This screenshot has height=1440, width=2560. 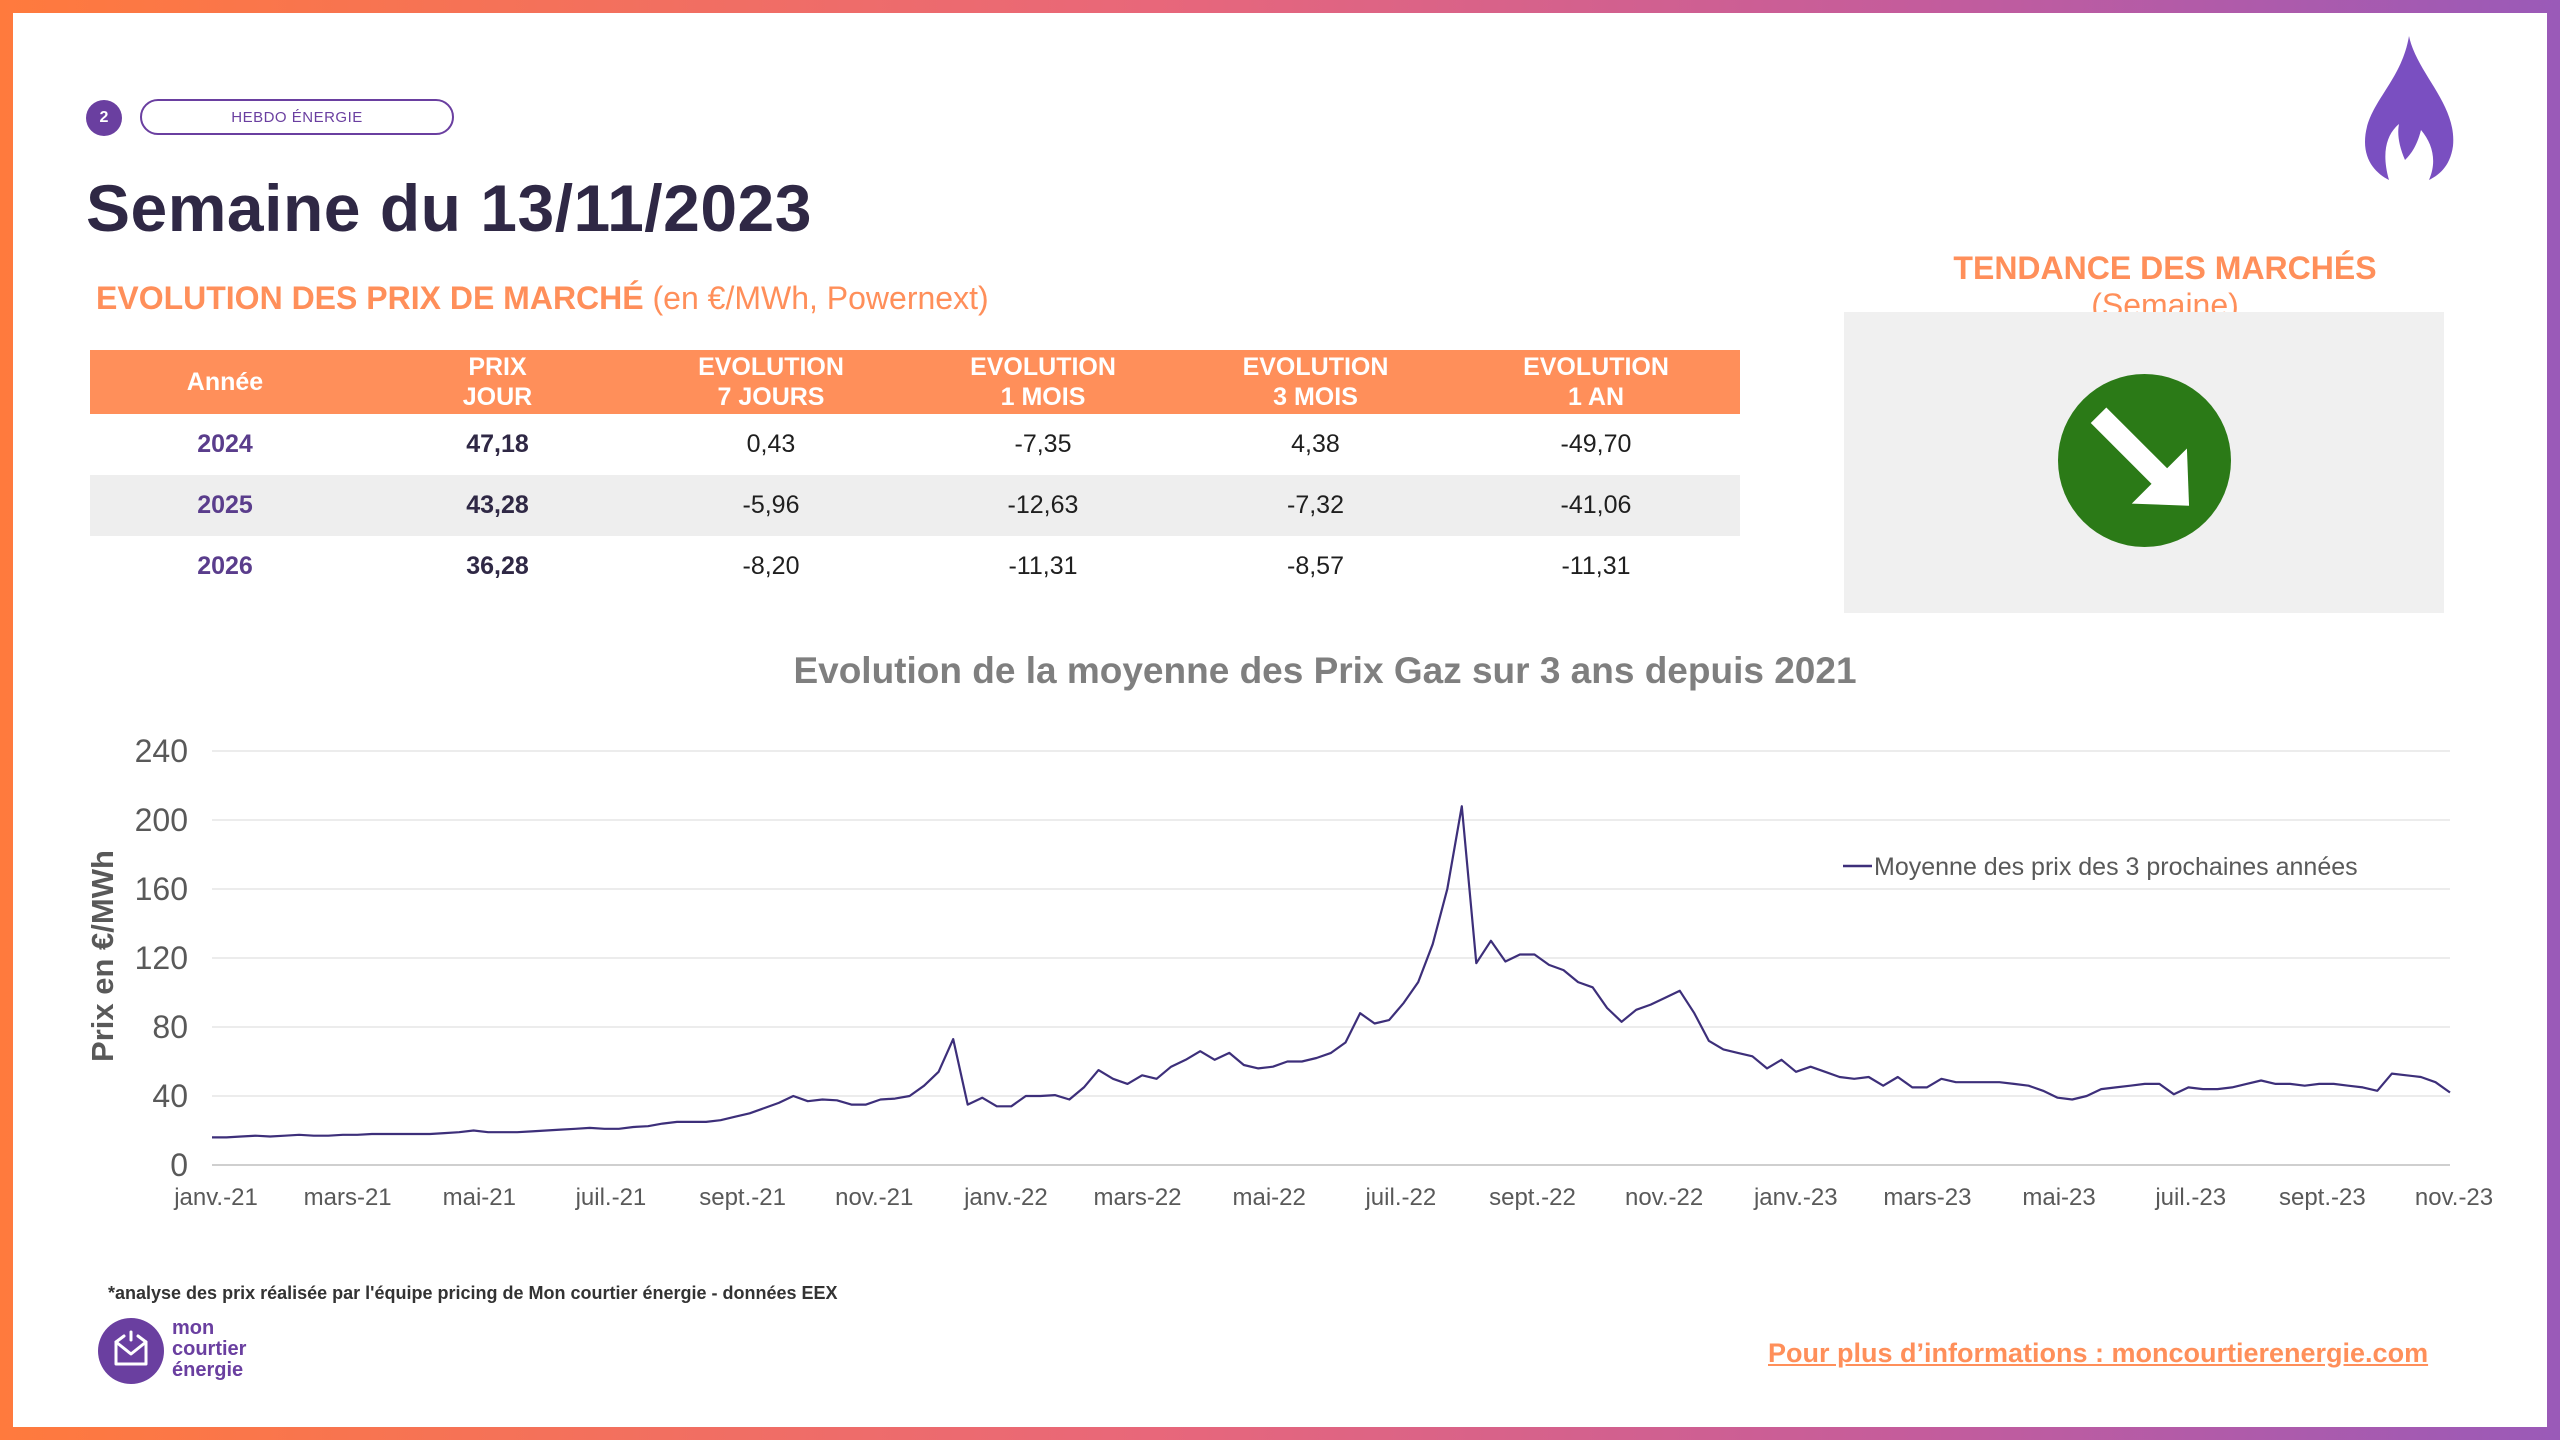 What do you see at coordinates (2409, 108) in the screenshot?
I see `flame-icon` at bounding box center [2409, 108].